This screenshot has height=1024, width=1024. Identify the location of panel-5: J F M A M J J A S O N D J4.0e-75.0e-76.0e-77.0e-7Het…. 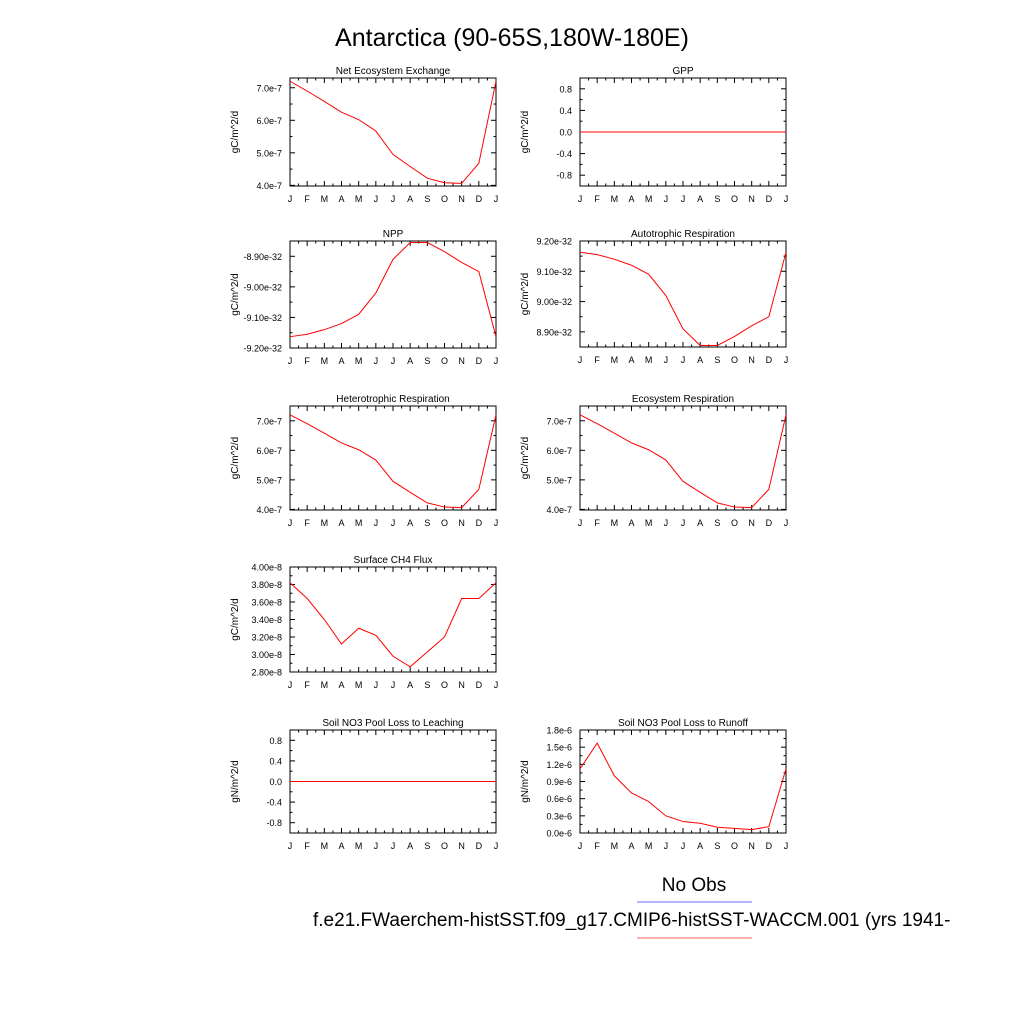
(364, 461).